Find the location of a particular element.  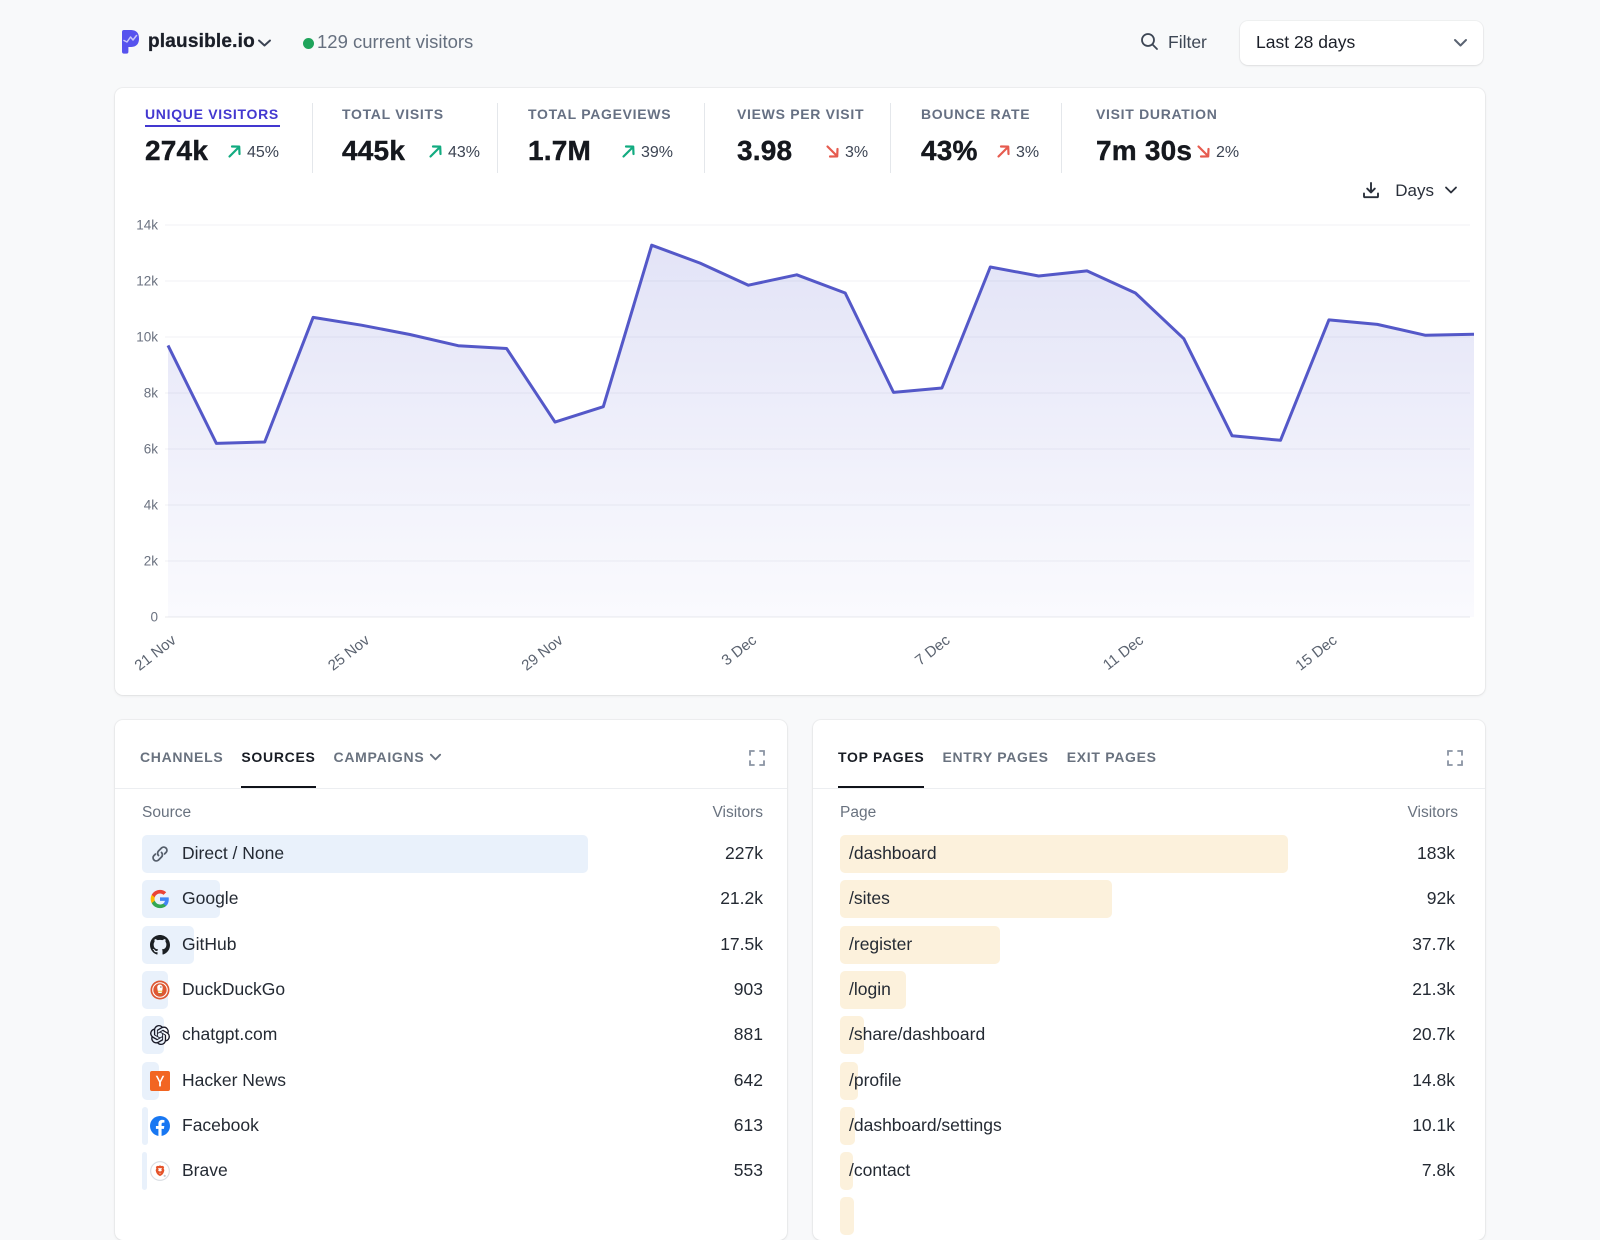

svg-text: 29 Nov is located at coordinates (543, 652).